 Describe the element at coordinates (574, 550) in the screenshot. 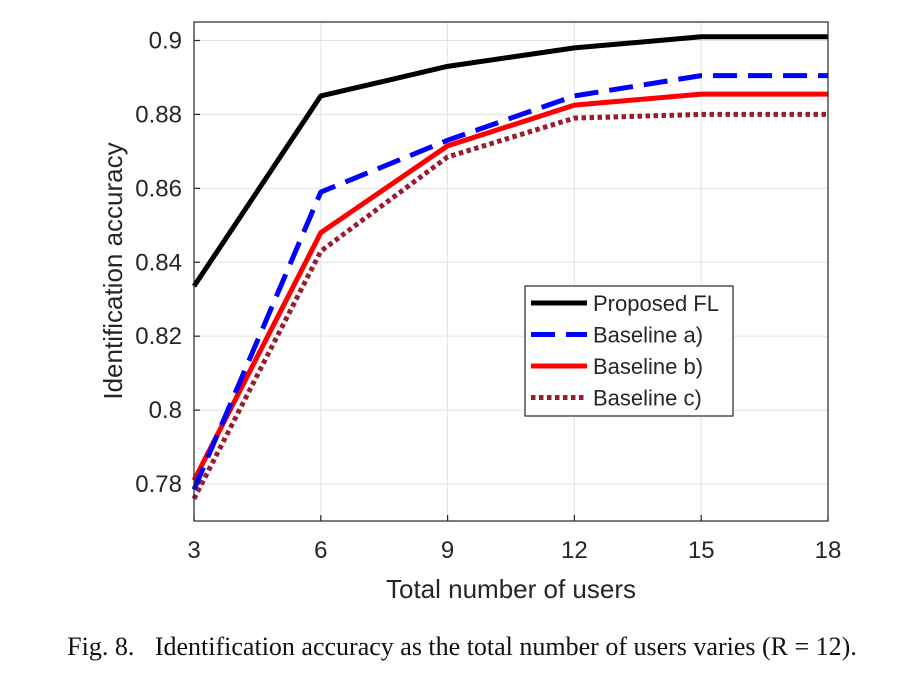

I see `x-tick-label: 12` at that location.